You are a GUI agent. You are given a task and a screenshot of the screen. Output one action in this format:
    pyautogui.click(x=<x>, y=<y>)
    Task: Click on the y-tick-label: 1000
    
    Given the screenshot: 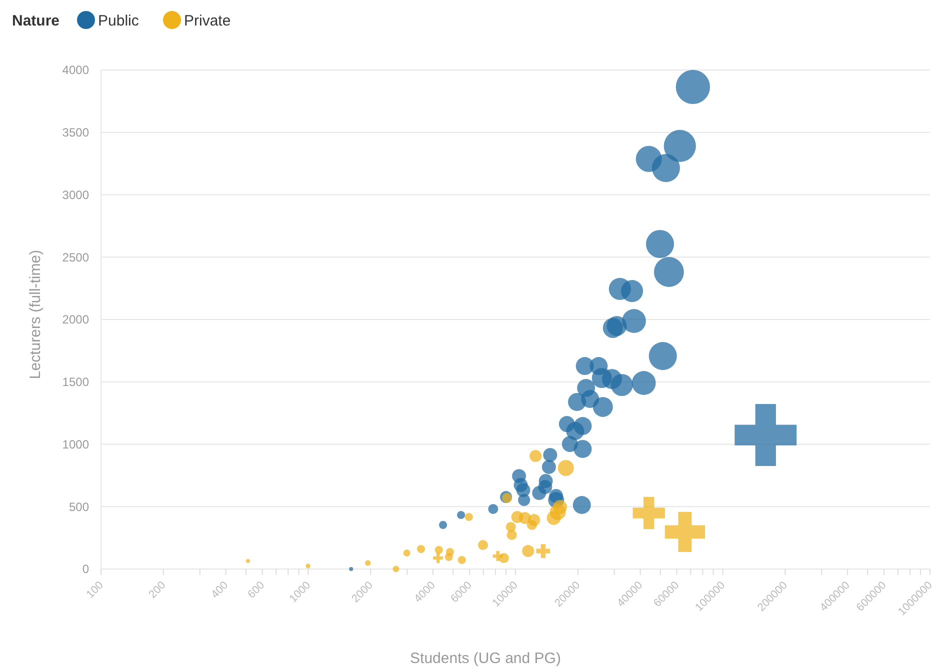 What is the action you would take?
    pyautogui.click(x=76, y=444)
    